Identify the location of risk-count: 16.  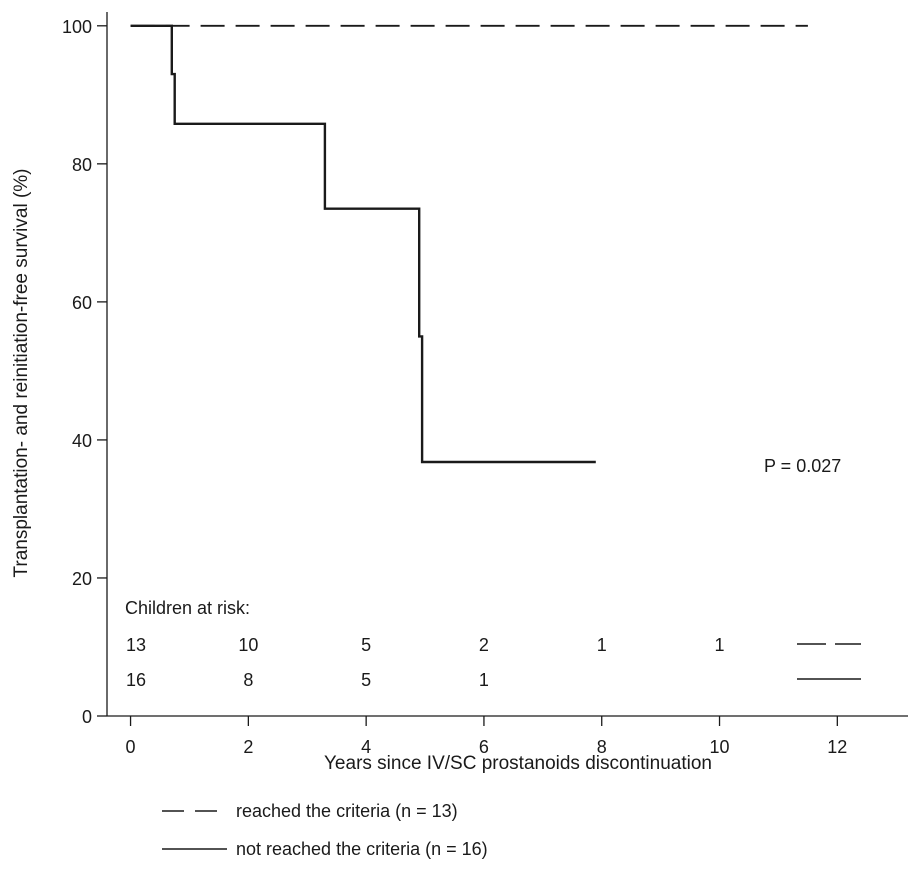
(136, 680).